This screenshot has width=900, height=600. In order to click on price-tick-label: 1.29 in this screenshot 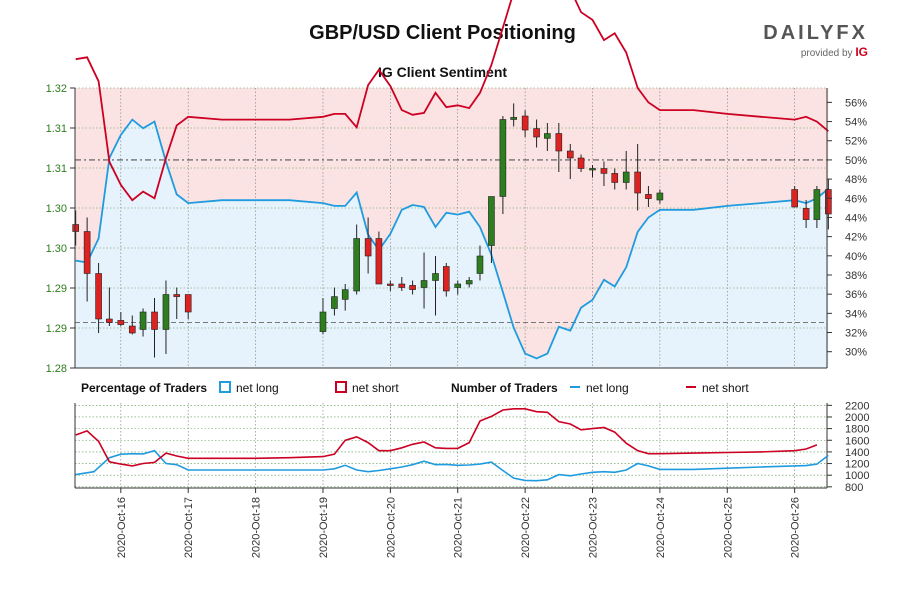, I will do `click(56, 289)`.